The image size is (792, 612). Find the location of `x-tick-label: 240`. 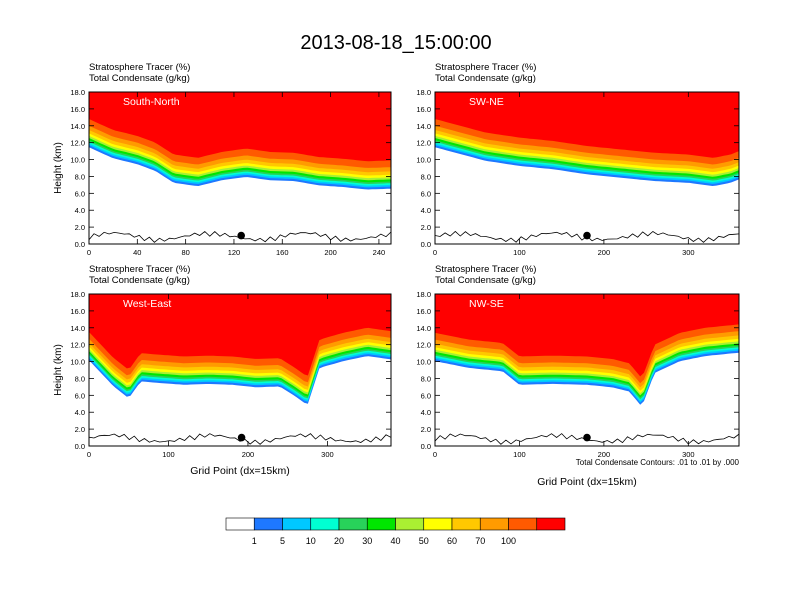

x-tick-label: 240 is located at coordinates (379, 252).